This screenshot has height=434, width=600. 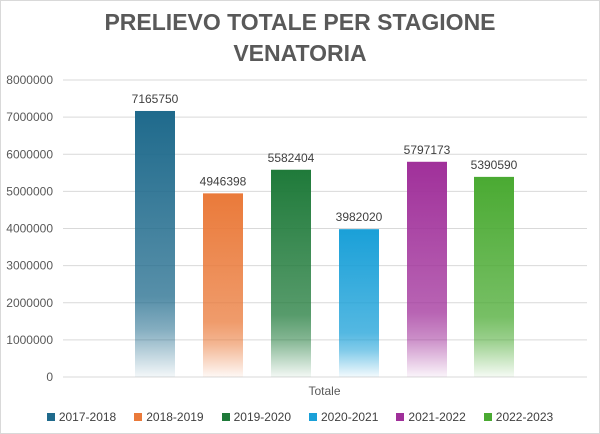 I want to click on legend-item-2018-2019: 2018-2019, so click(x=169, y=417).